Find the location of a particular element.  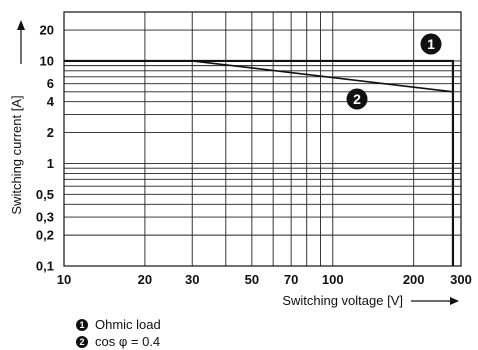

x-tick-label: 70 is located at coordinates (291, 279).